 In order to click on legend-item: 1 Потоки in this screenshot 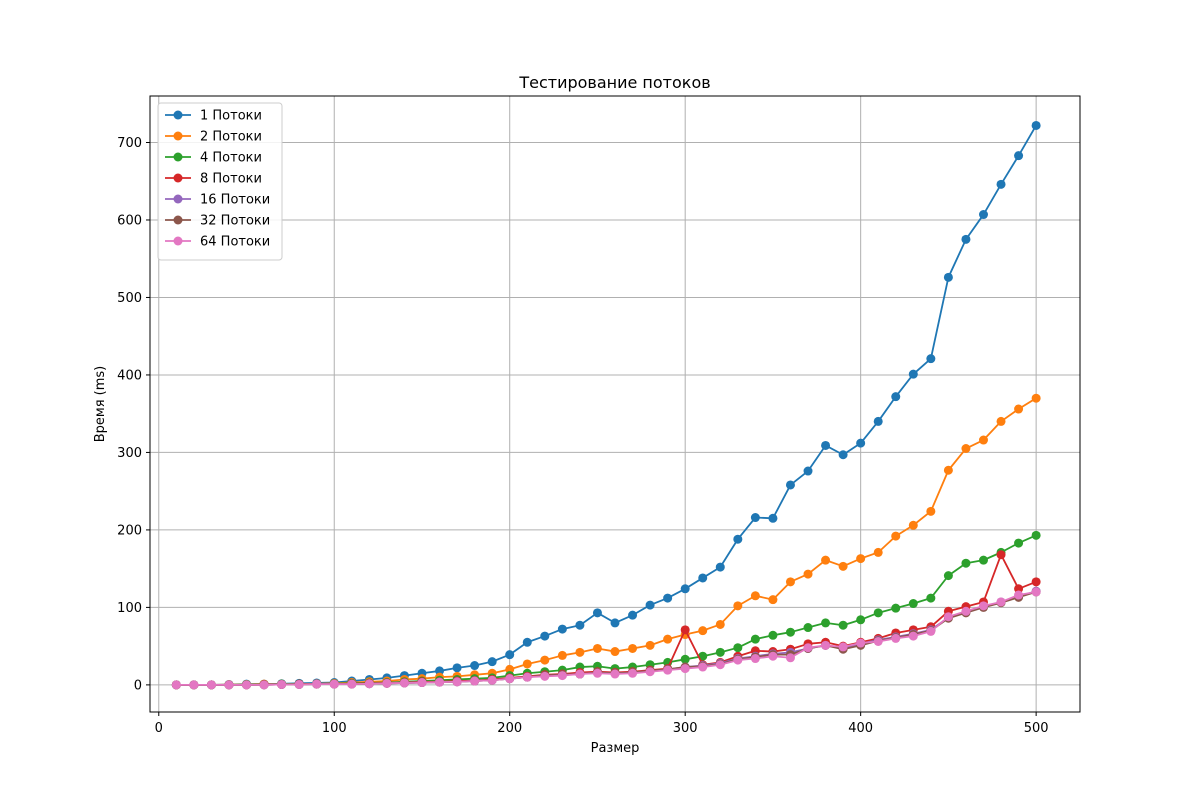, I will do `click(213, 116)`.